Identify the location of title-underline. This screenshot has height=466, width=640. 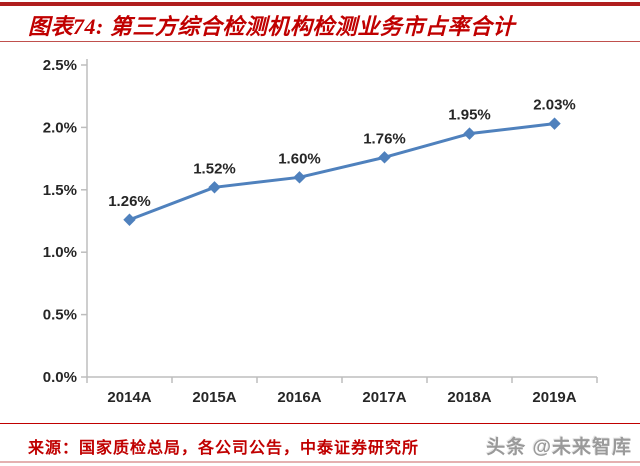
(320, 41).